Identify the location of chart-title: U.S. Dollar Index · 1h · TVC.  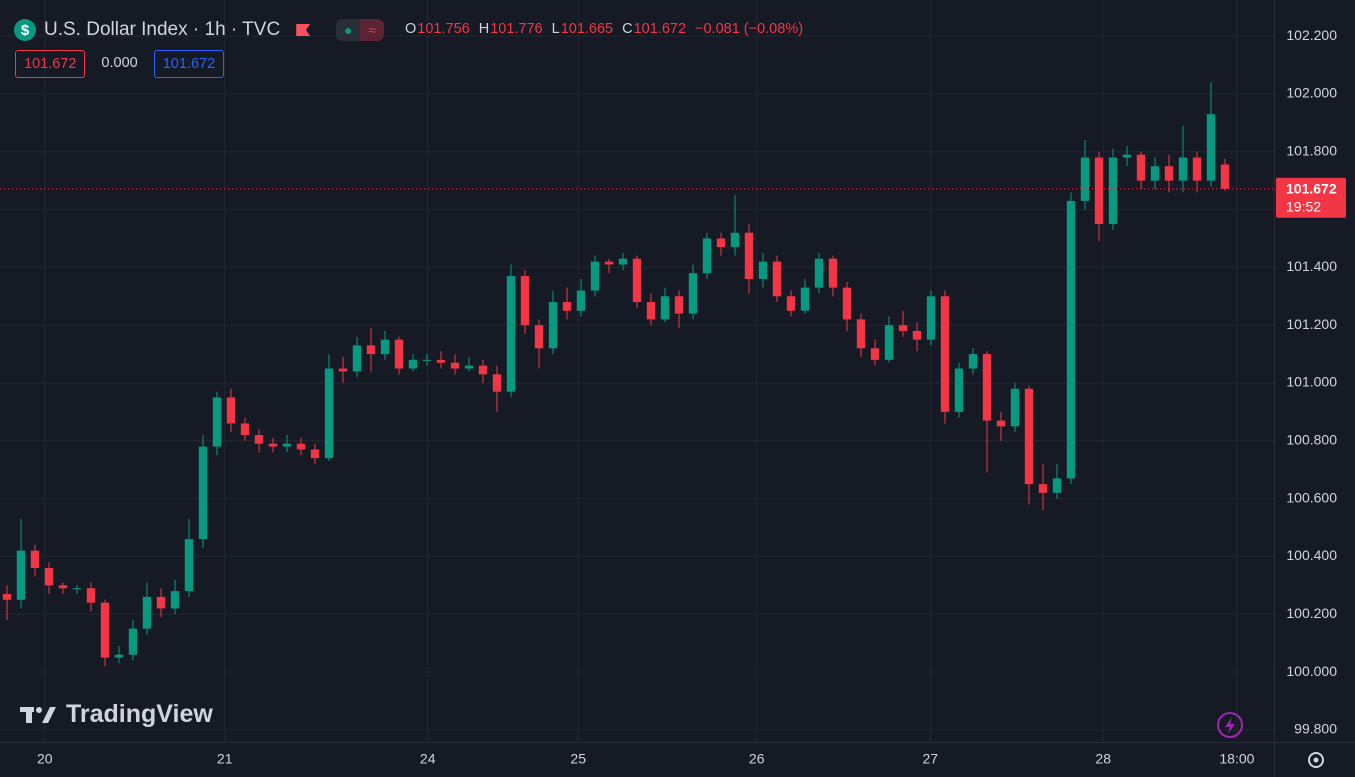
(162, 29).